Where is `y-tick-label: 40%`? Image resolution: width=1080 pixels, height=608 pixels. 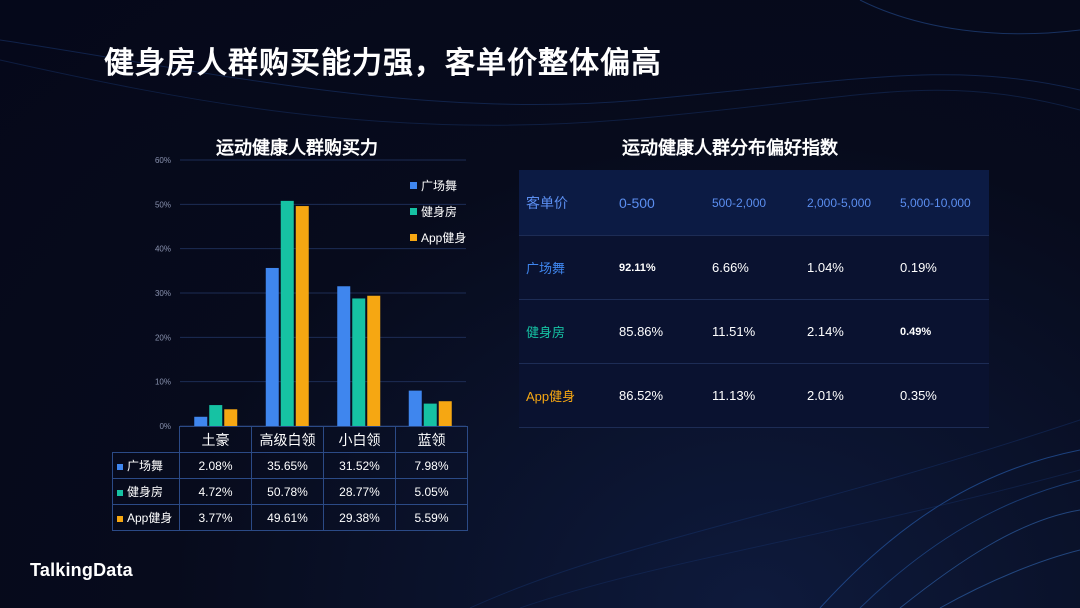
y-tick-label: 40% is located at coordinates (163, 249).